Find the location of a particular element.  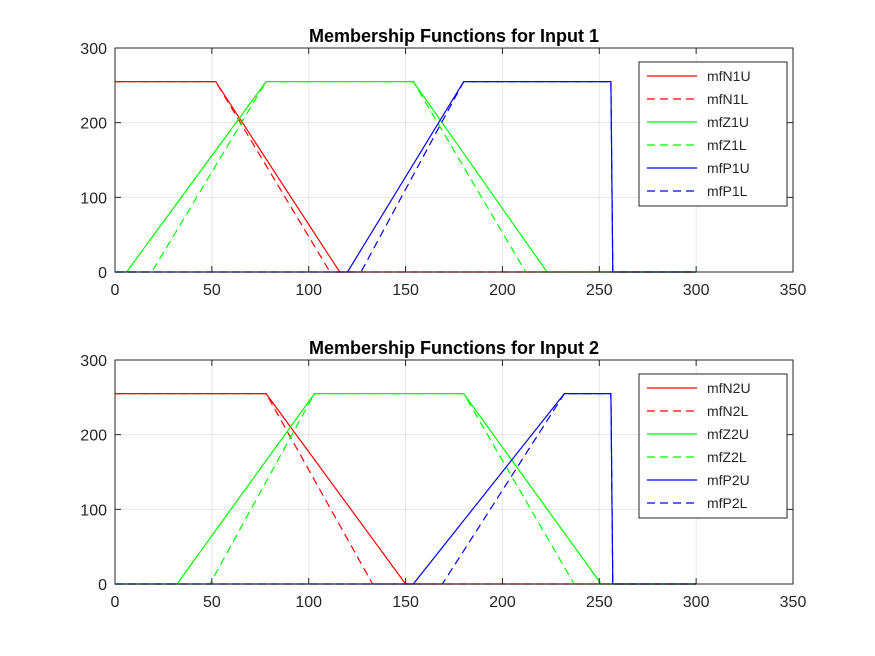

legend-label: mfZ2U is located at coordinates (728, 434).